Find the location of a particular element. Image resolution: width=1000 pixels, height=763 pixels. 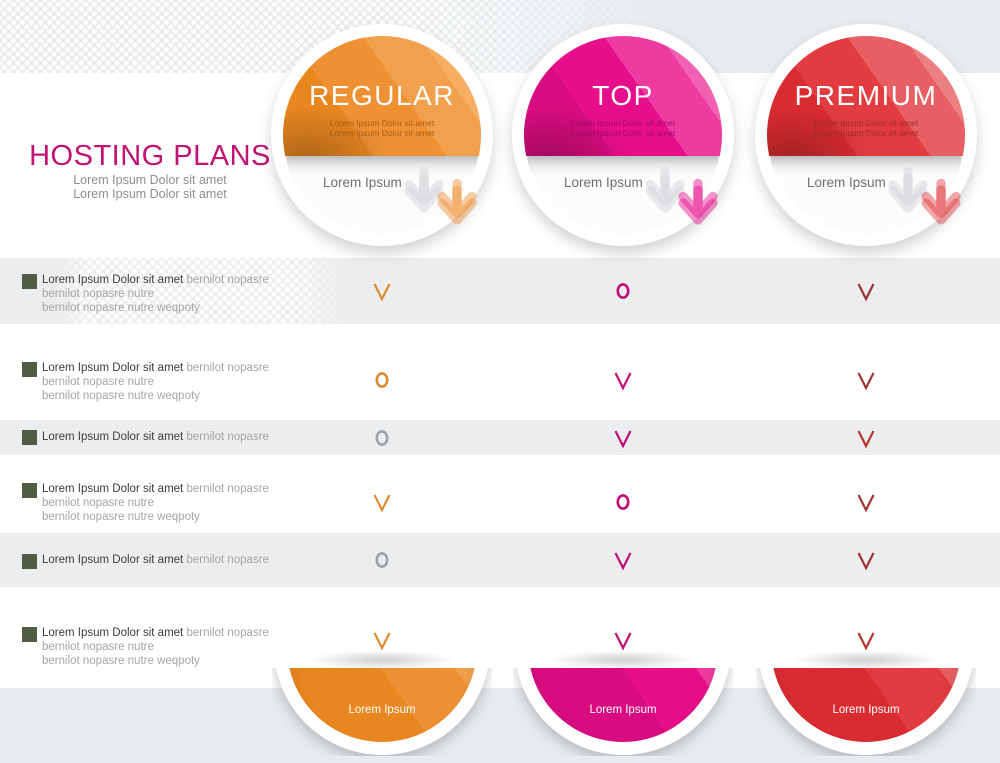

plan-name: PREMIUM is located at coordinates (866, 95).